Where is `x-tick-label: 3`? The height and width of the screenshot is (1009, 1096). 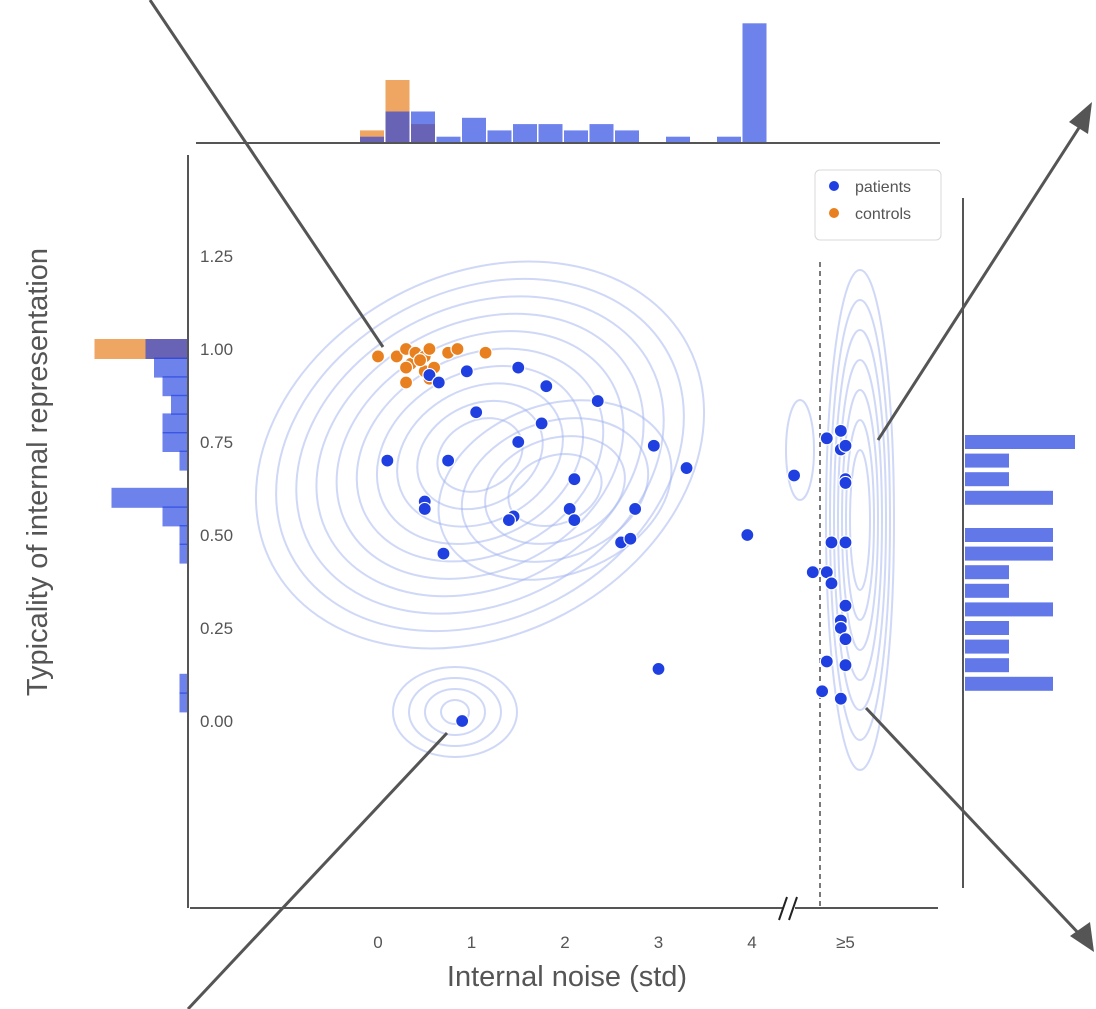 x-tick-label: 3 is located at coordinates (658, 942).